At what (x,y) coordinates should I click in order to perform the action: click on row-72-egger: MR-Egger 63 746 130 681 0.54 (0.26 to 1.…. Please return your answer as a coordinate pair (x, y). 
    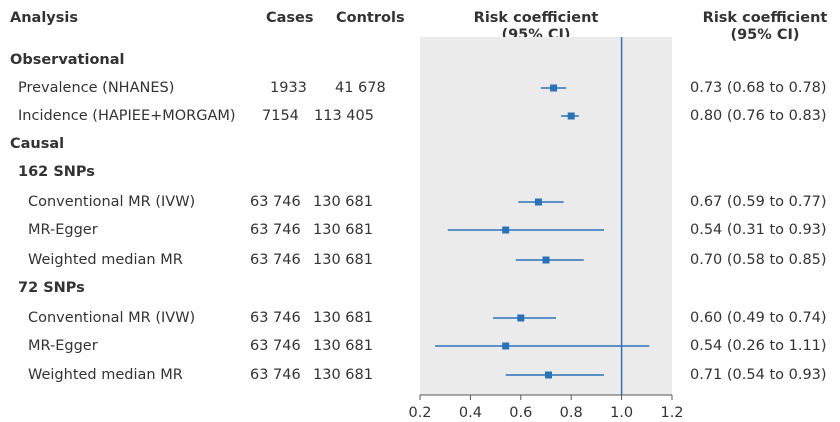
    Looking at the image, I should click on (420, 346).